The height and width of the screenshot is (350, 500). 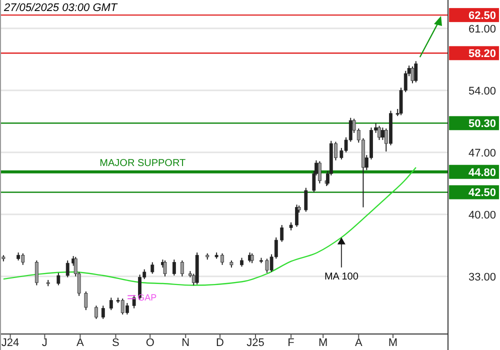 What do you see at coordinates (482, 153) in the screenshot?
I see `y-tick-label: 47.00` at bounding box center [482, 153].